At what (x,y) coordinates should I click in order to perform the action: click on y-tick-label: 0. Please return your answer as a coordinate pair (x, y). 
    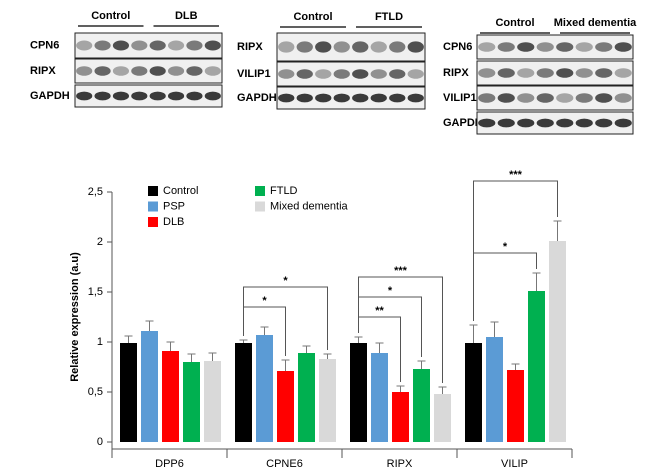
    Looking at the image, I should click on (100, 442).